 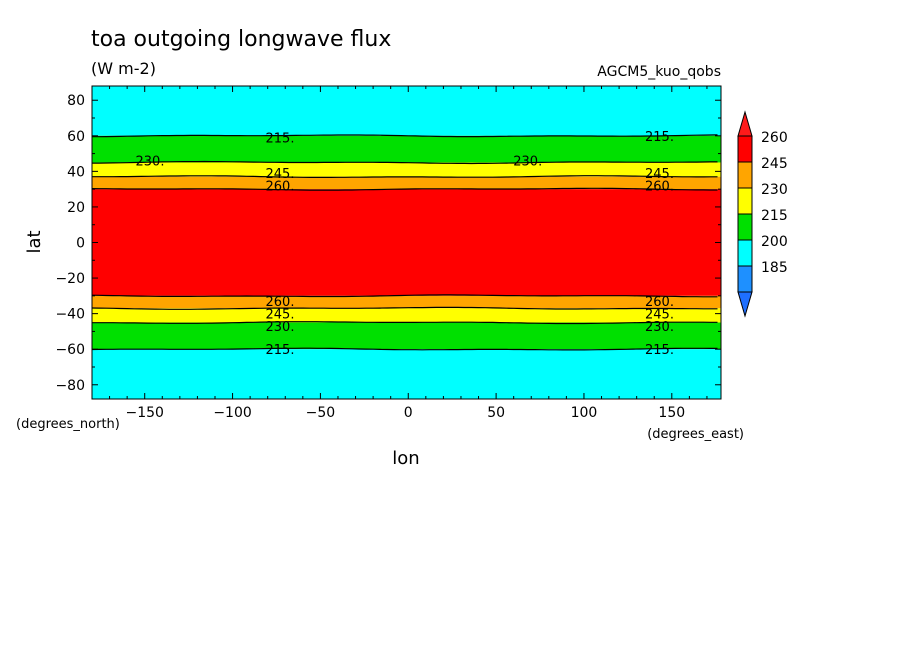 What do you see at coordinates (774, 242) in the screenshot?
I see `colorbar-label: 200` at bounding box center [774, 242].